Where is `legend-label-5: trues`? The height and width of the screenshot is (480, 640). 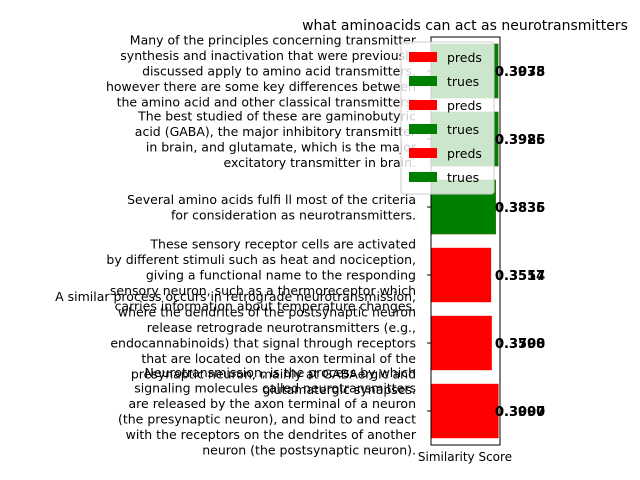 legend-label-5: trues is located at coordinates (463, 177).